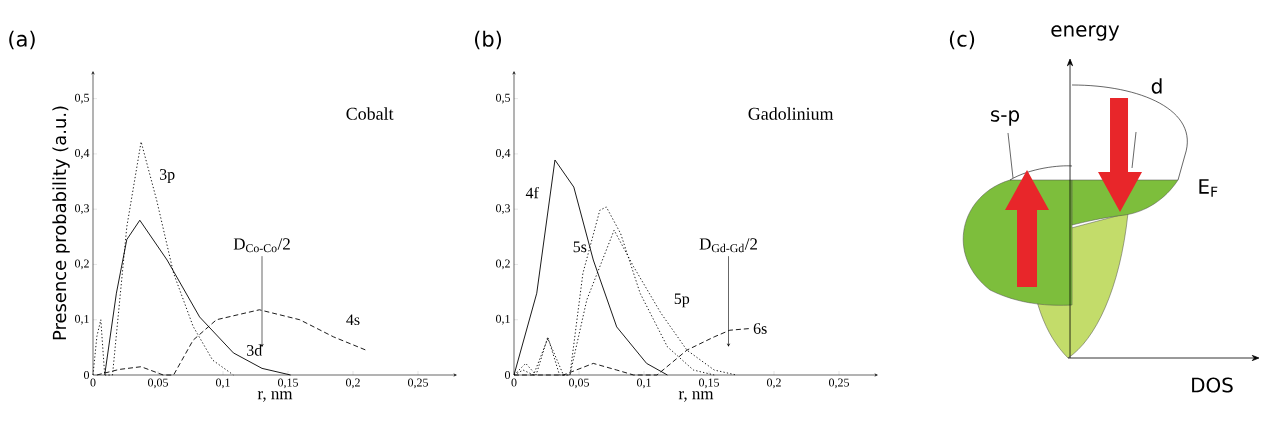  I want to click on annotation: D$_{Co-Co}$/2, so click(261, 245).